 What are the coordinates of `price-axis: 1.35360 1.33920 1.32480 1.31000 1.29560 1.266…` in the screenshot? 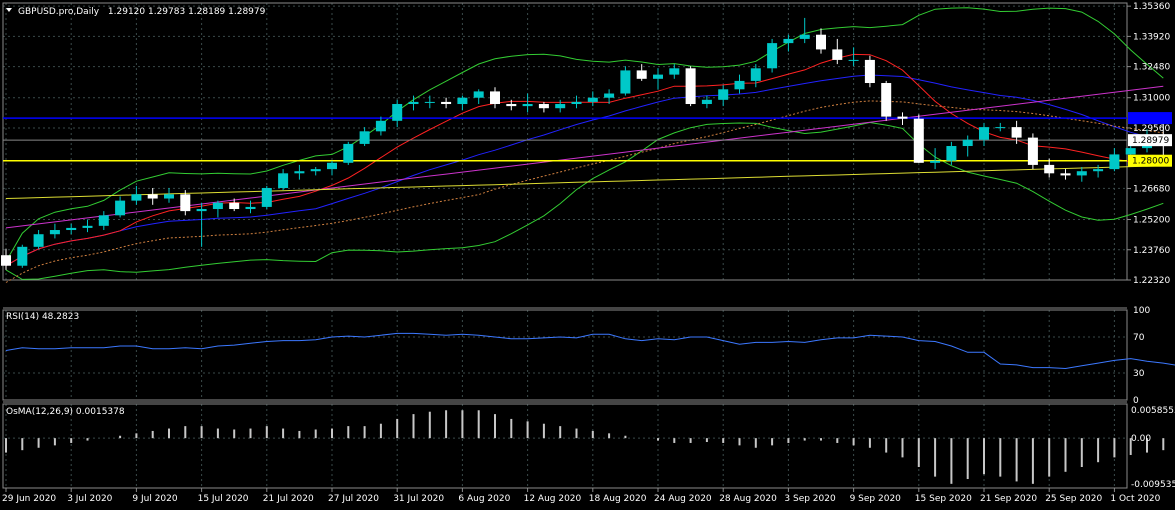 It's located at (1149, 144).